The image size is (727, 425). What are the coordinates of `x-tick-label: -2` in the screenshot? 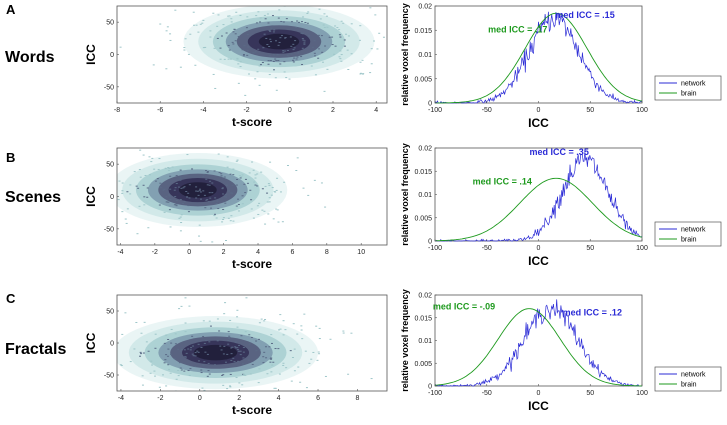 It's located at (155, 252).